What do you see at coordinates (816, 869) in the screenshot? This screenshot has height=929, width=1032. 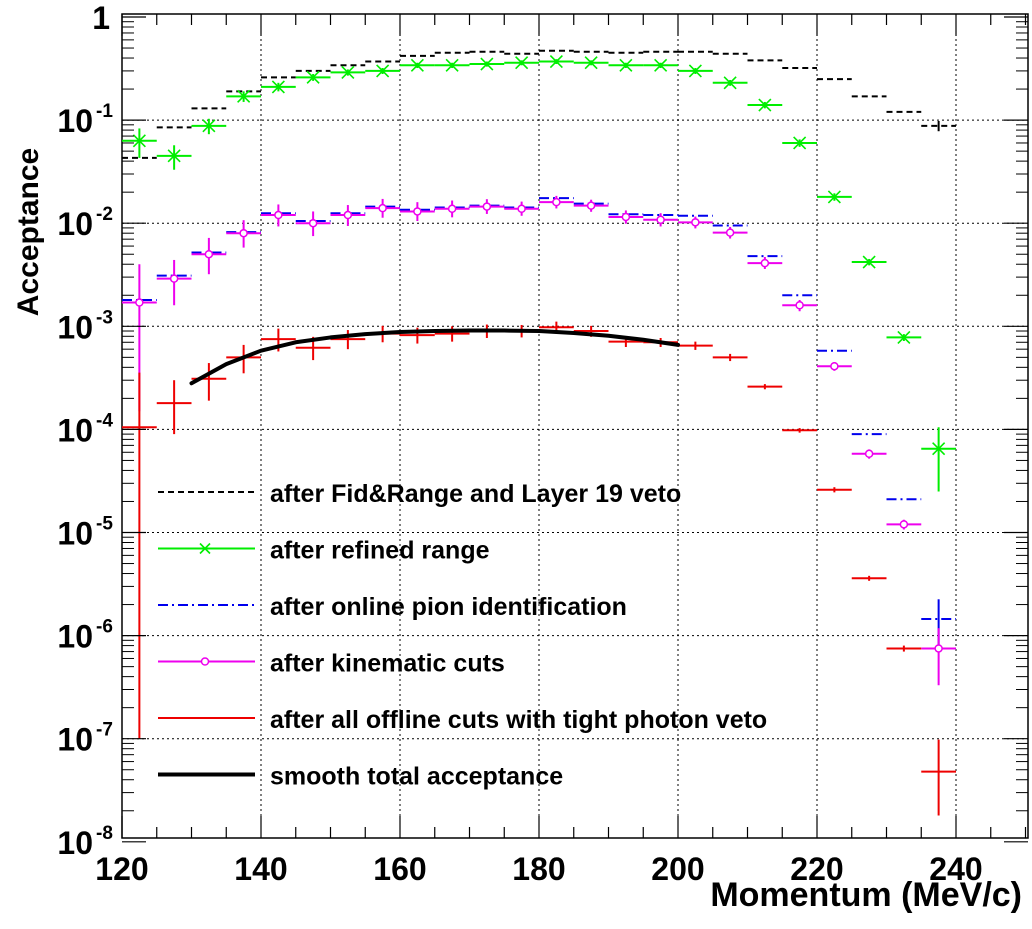 I see `x-tick-label: 220` at bounding box center [816, 869].